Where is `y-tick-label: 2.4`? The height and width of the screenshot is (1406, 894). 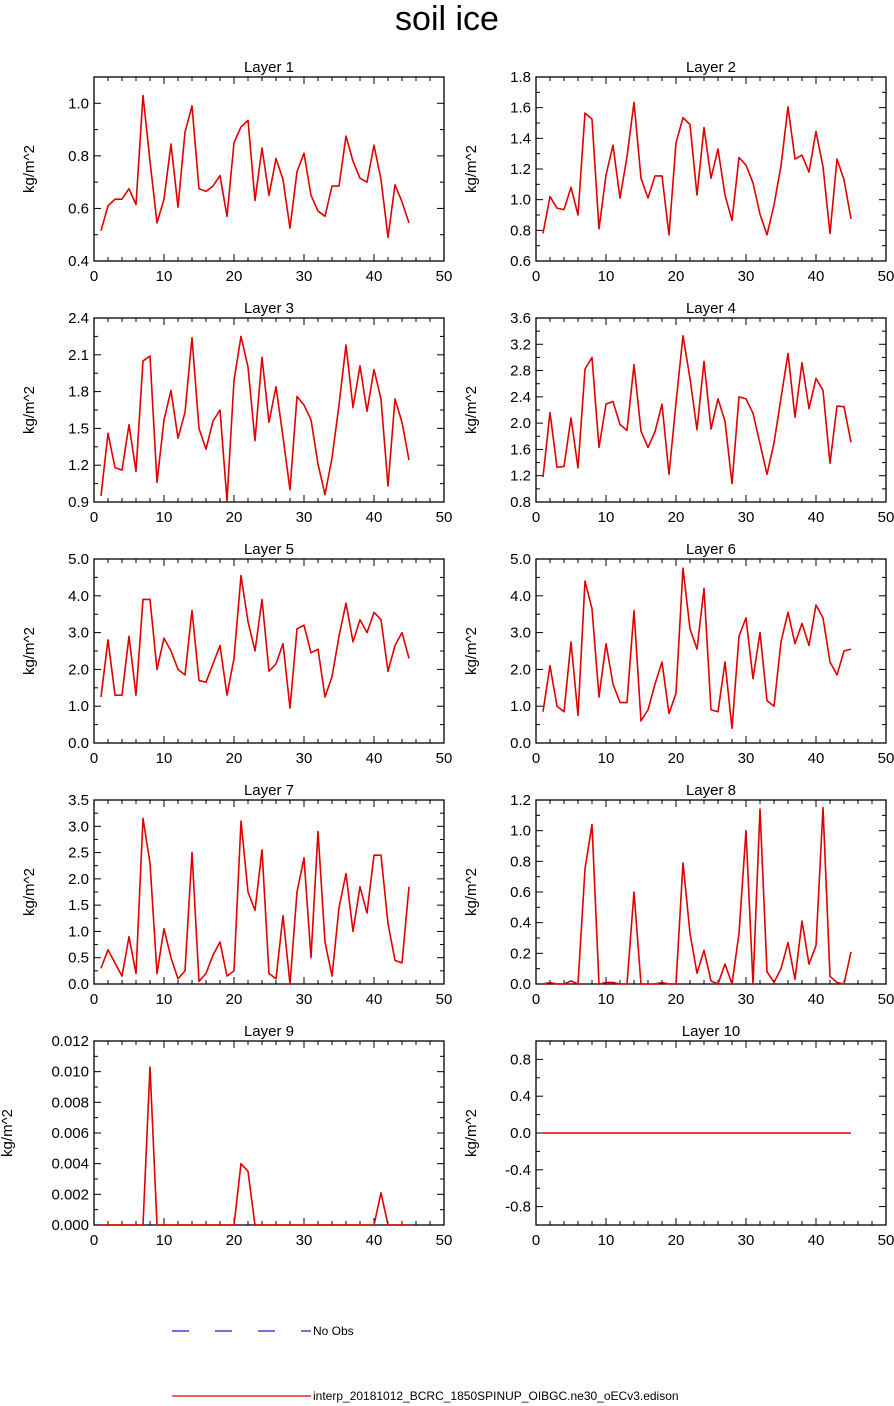 y-tick-label: 2.4 is located at coordinates (520, 397).